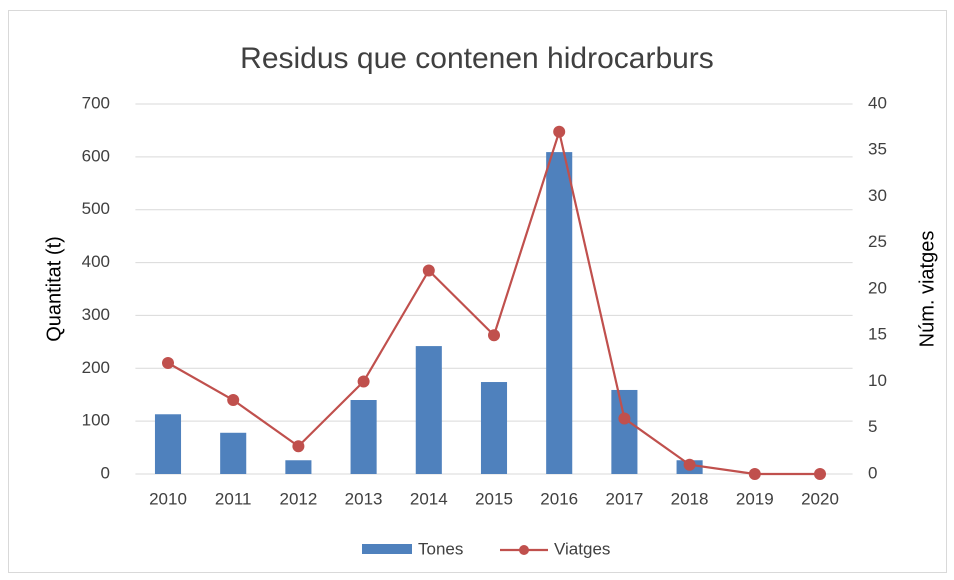 The width and height of the screenshot is (954, 580). I want to click on y2-tick-label: 5, so click(872, 426).